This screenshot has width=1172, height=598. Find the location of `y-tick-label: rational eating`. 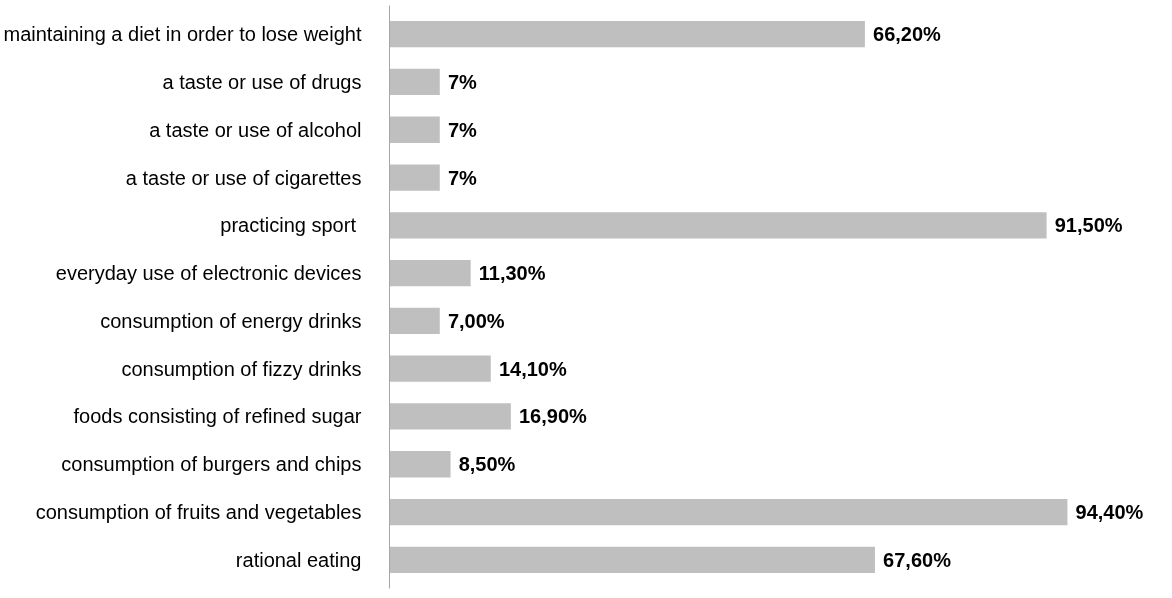

y-tick-label: rational eating is located at coordinates (298, 559).